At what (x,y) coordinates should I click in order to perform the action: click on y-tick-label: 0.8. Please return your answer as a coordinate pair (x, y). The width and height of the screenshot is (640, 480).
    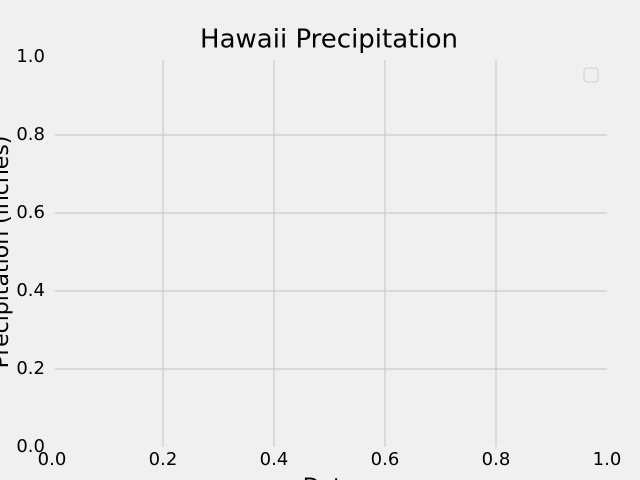
    Looking at the image, I should click on (30, 134).